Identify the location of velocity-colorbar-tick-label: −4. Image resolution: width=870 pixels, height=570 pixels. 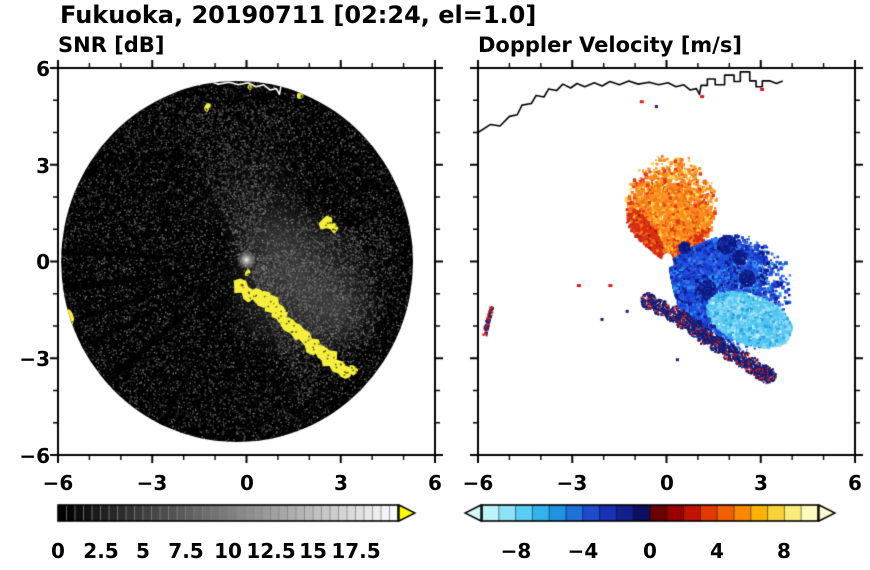
(583, 551).